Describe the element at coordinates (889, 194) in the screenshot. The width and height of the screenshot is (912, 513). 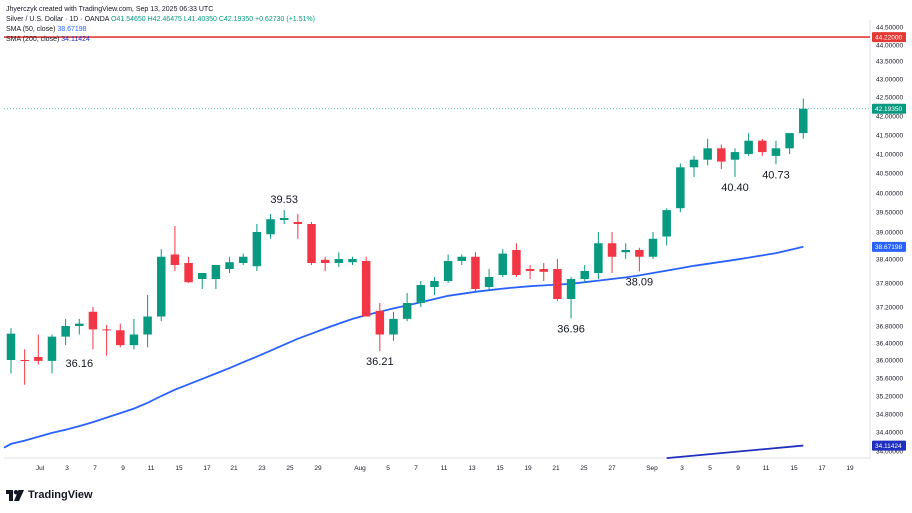
I see `y-tick-label: 40.00000` at that location.